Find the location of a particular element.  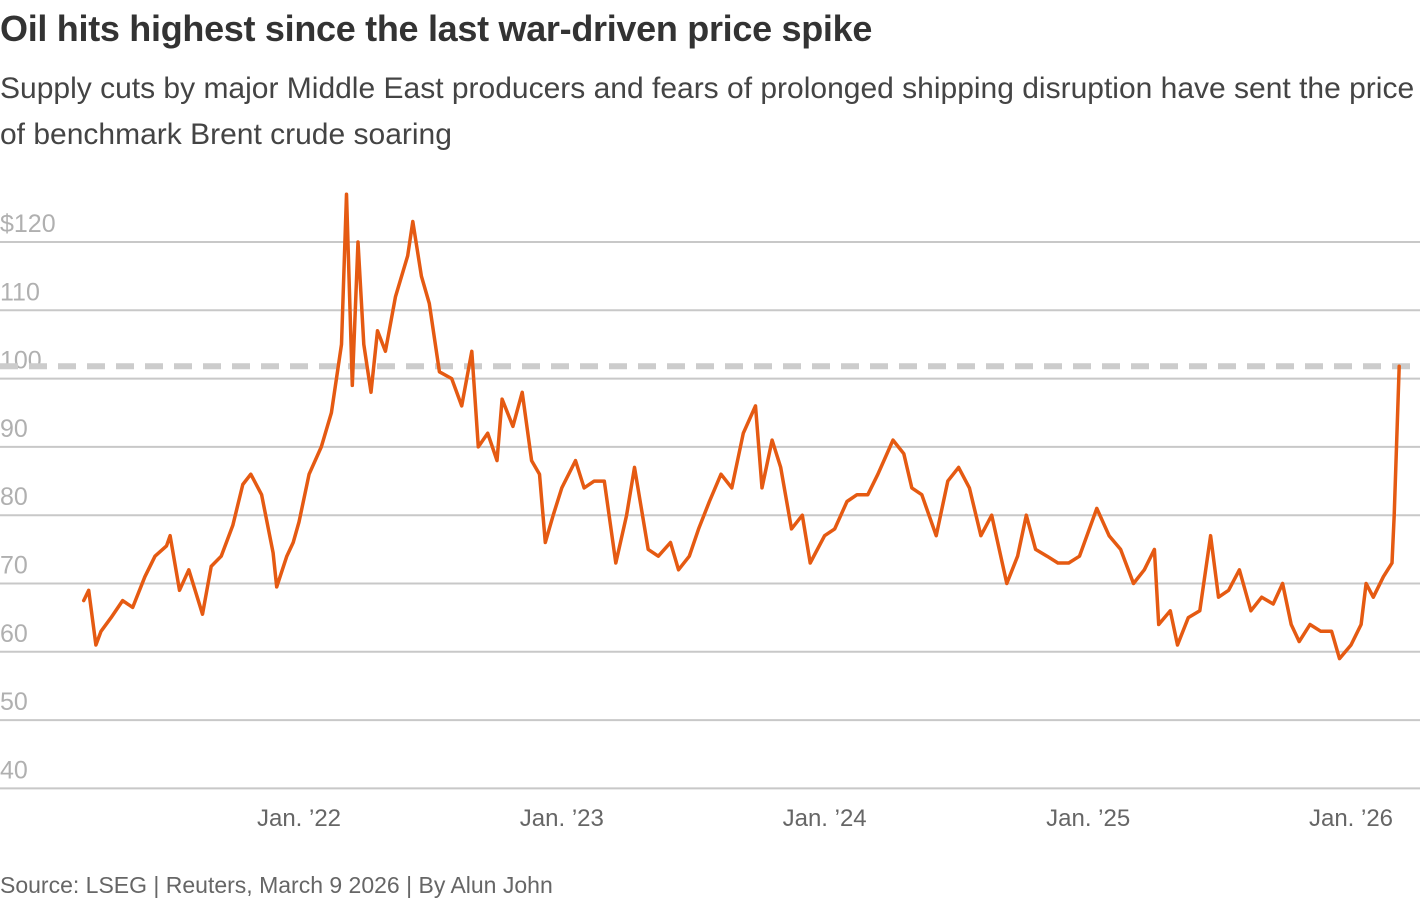

x-axis-labels: Jan. ’22 Jan. ’23 Jan. ’24 Jan. ’25 Jan. ’26 is located at coordinates (825, 818).